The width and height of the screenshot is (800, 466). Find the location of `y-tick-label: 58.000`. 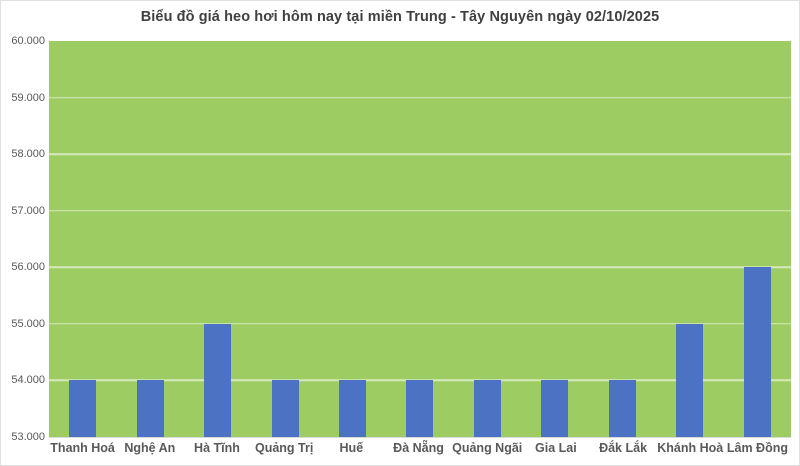

y-tick-label: 58.000 is located at coordinates (28, 154).